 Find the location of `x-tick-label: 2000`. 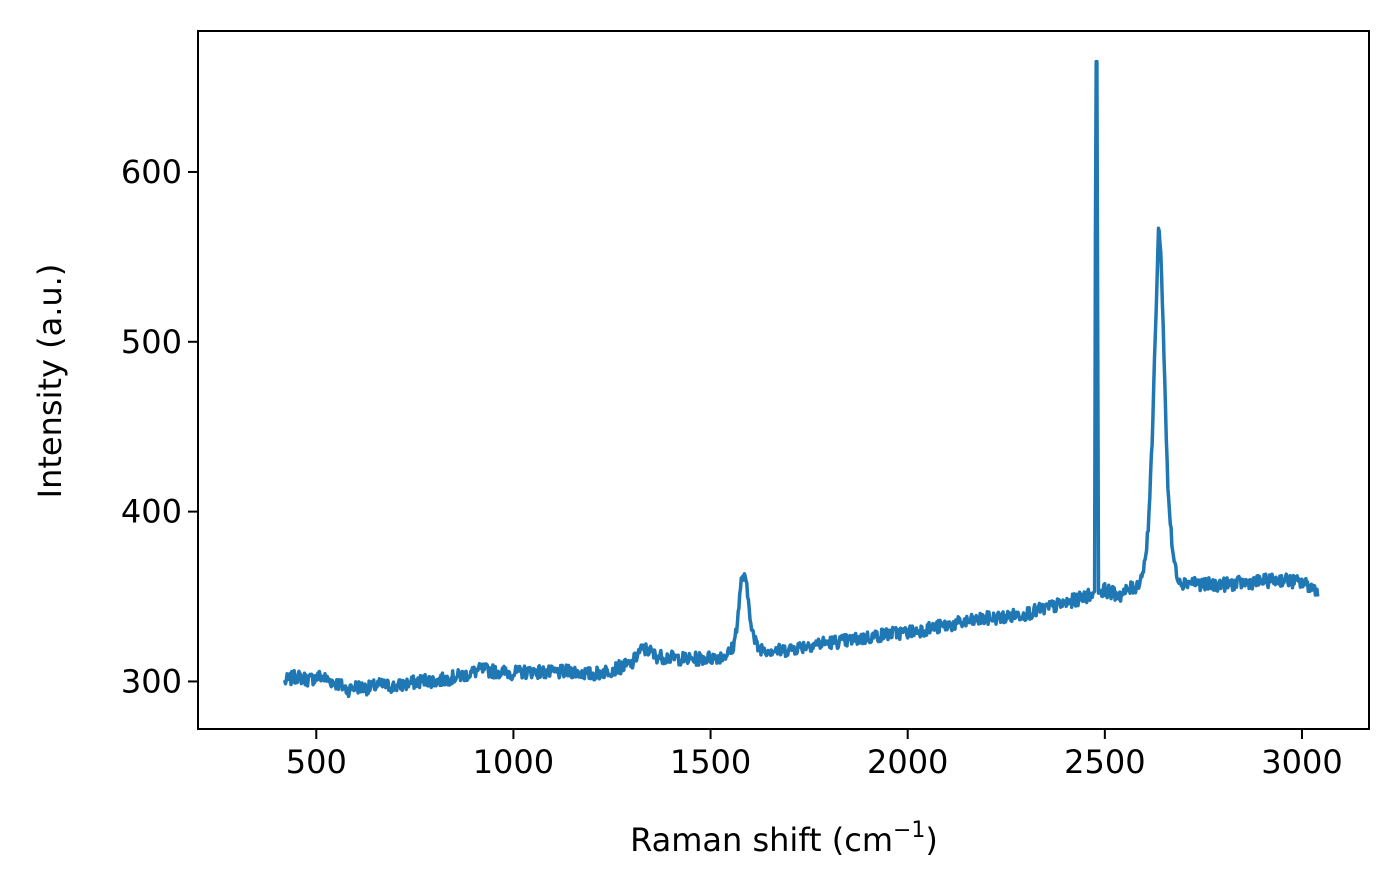

x-tick-label: 2000 is located at coordinates (907, 762).